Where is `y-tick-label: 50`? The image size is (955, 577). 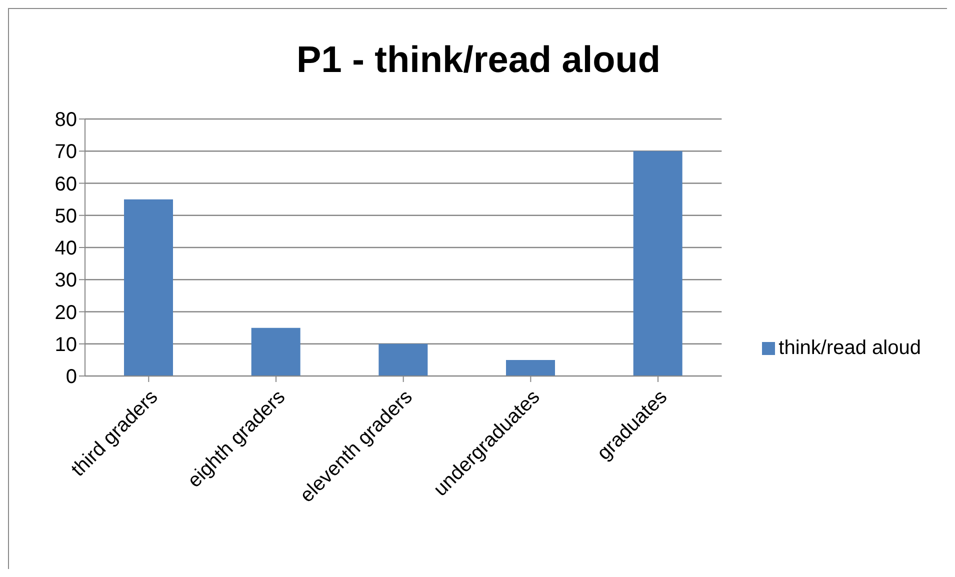 y-tick-label: 50 is located at coordinates (65, 216).